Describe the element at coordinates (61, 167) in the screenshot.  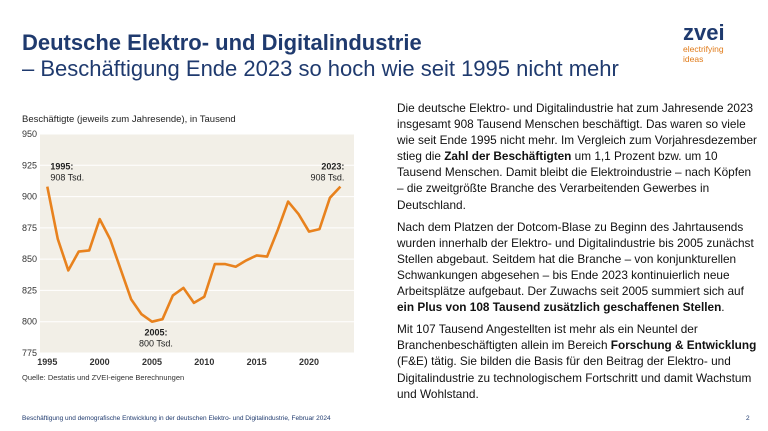
I see `annotation-start-year: 1995:` at that location.